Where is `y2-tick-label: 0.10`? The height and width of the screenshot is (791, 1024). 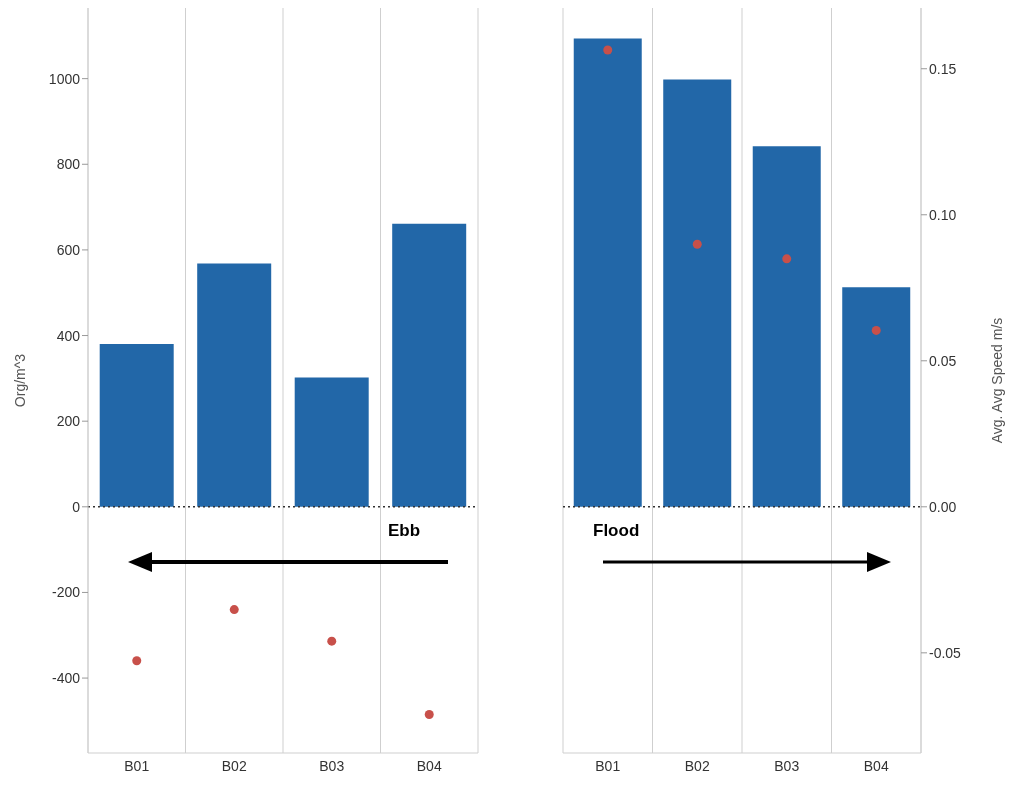
y2-tick-label: 0.10 is located at coordinates (943, 214).